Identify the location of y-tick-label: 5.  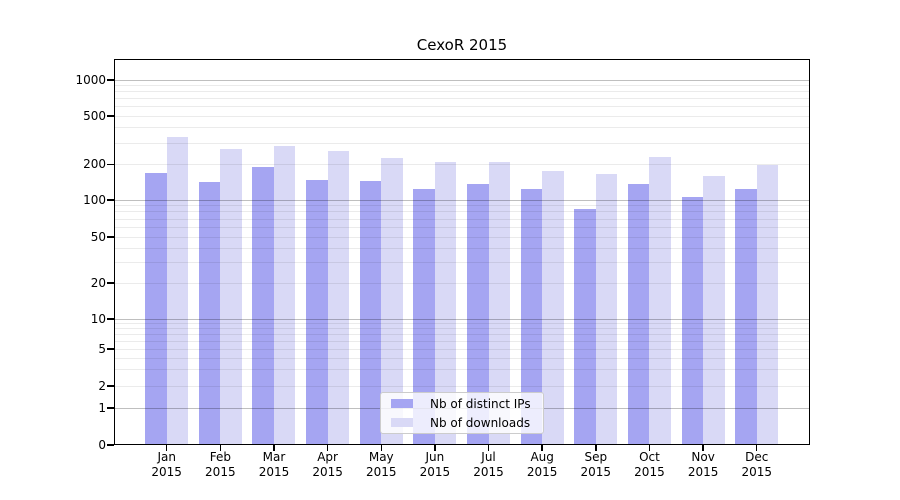
(102, 348).